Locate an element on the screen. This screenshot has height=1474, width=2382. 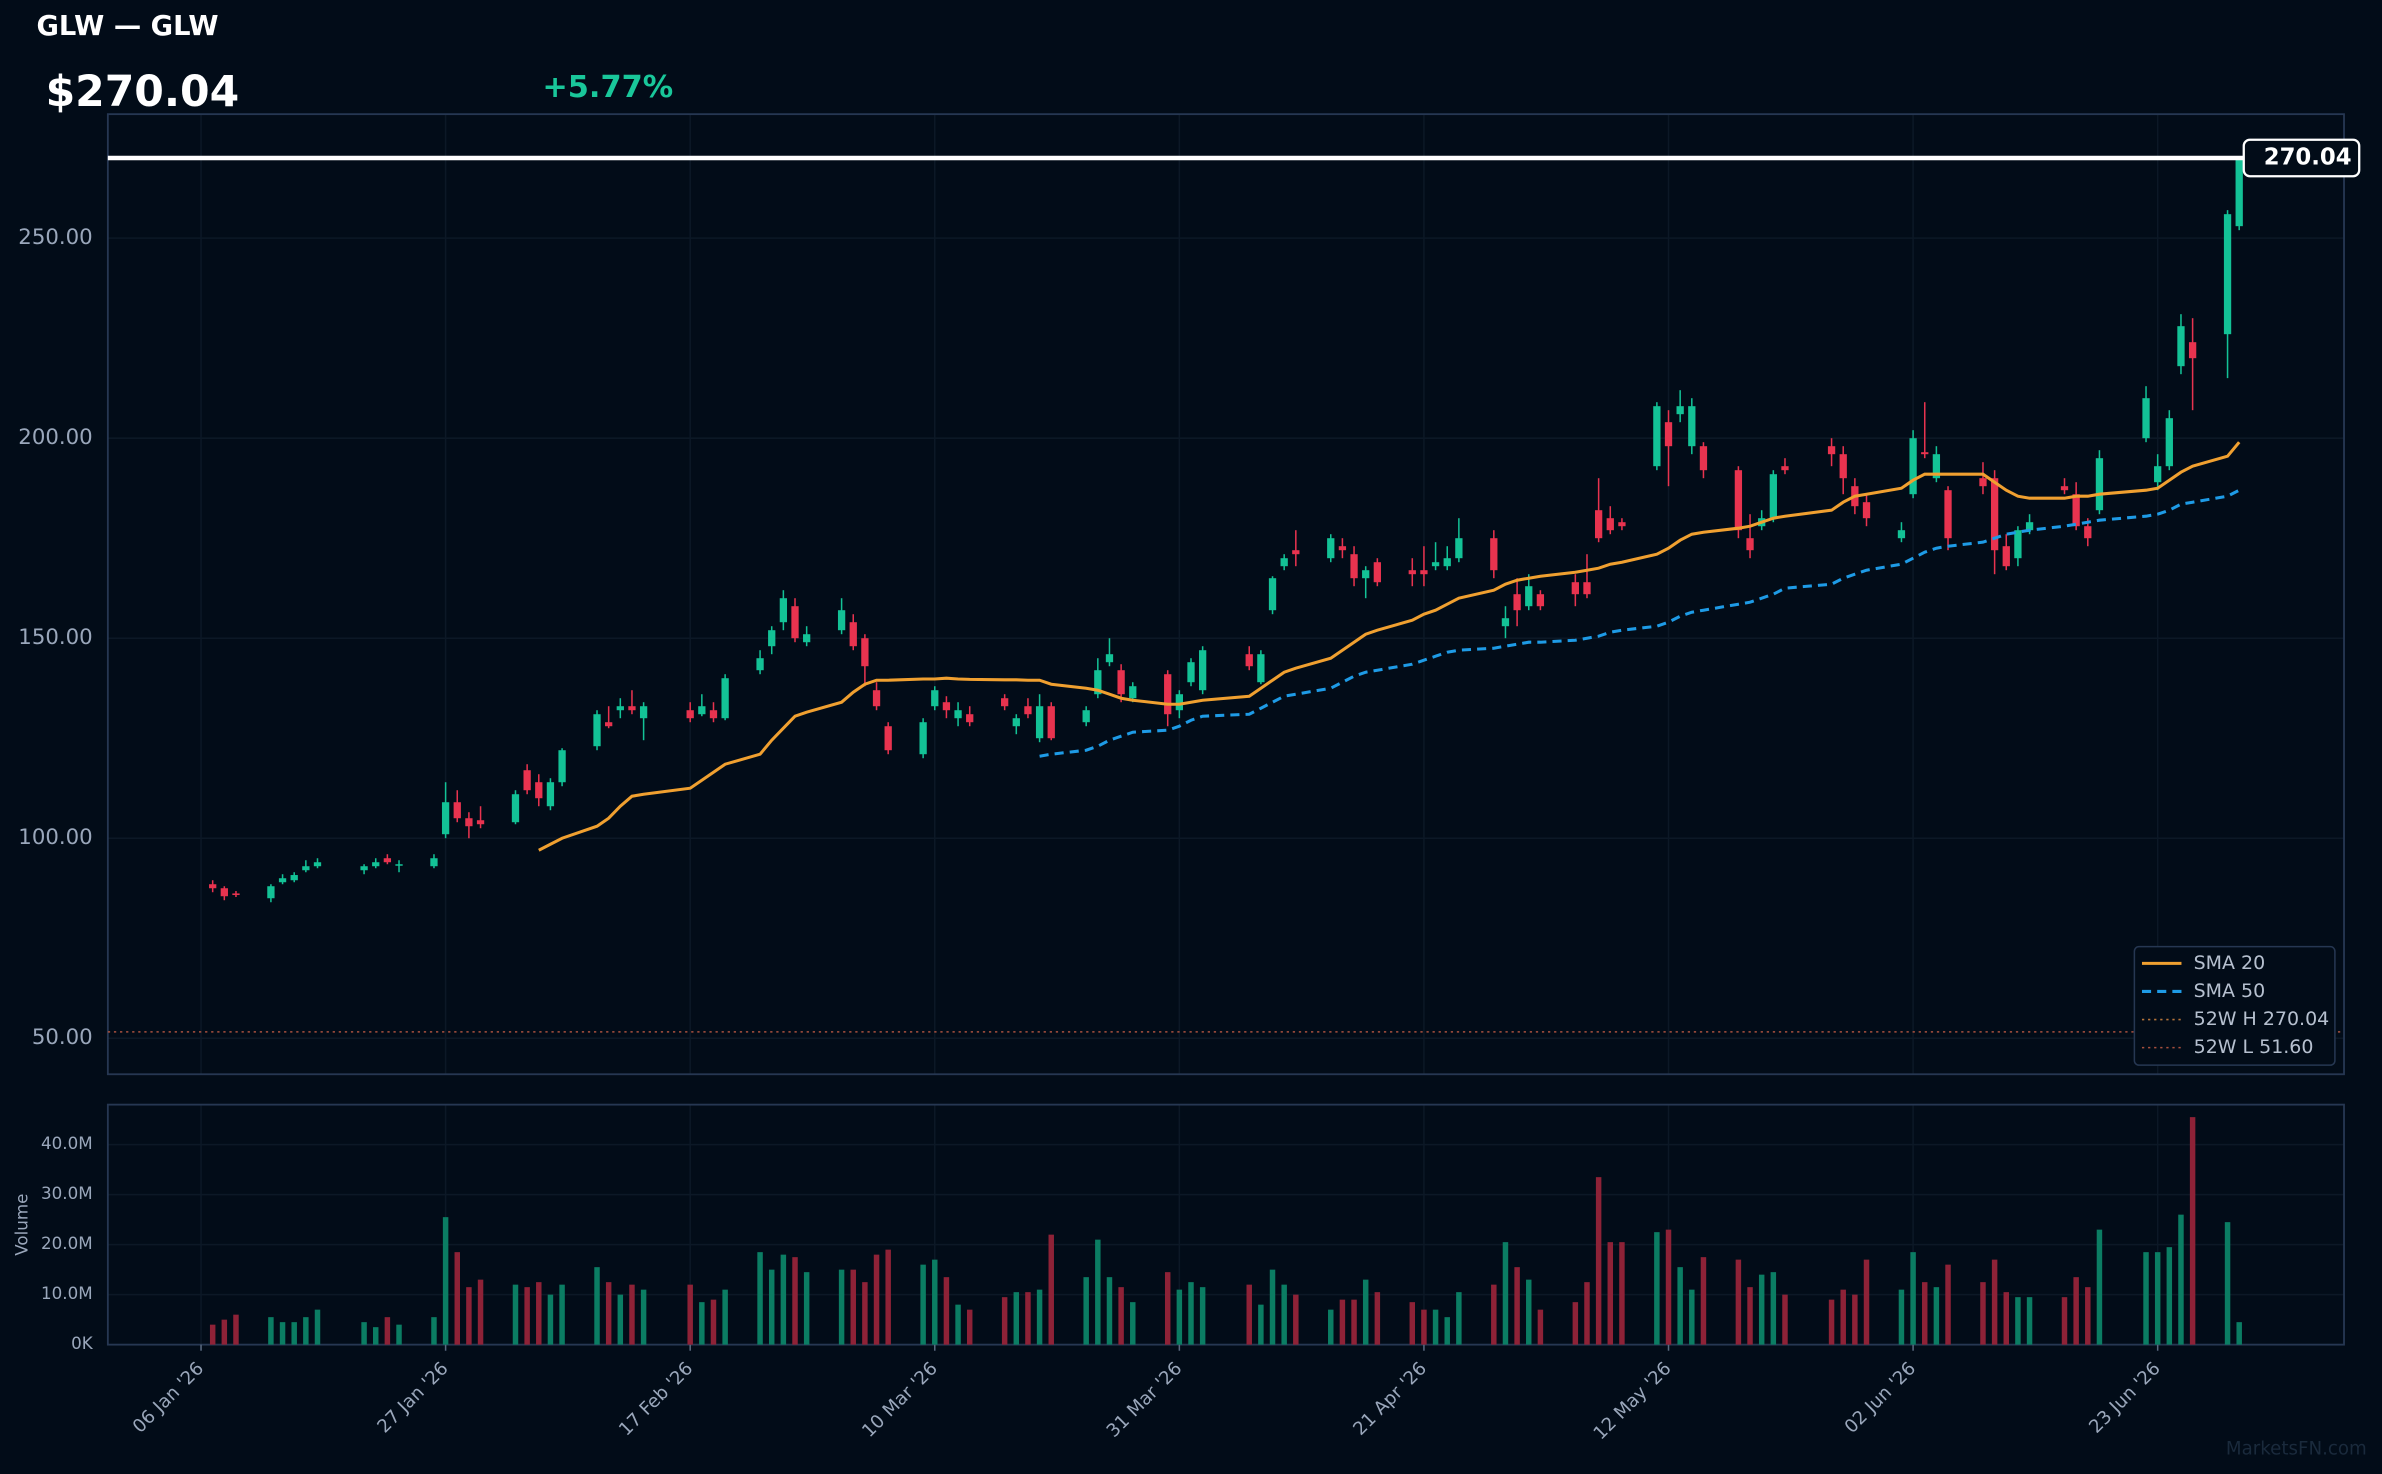
legend-label: 52W H 270.04 is located at coordinates (2262, 1019).